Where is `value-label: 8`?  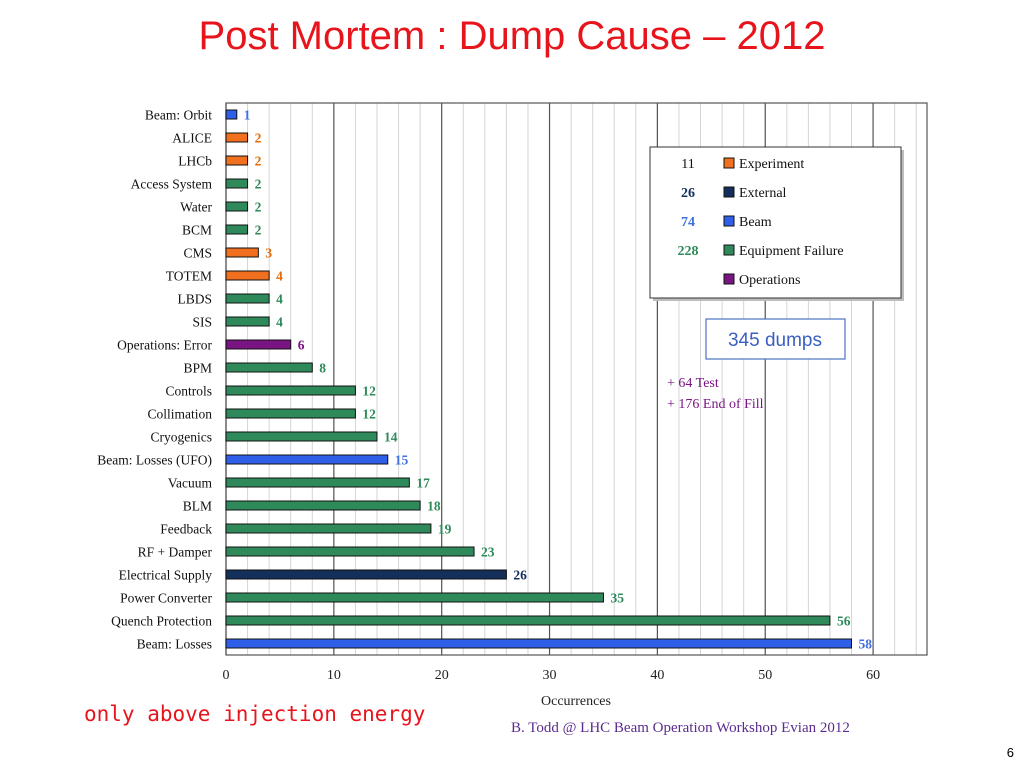
value-label: 8 is located at coordinates (322, 368).